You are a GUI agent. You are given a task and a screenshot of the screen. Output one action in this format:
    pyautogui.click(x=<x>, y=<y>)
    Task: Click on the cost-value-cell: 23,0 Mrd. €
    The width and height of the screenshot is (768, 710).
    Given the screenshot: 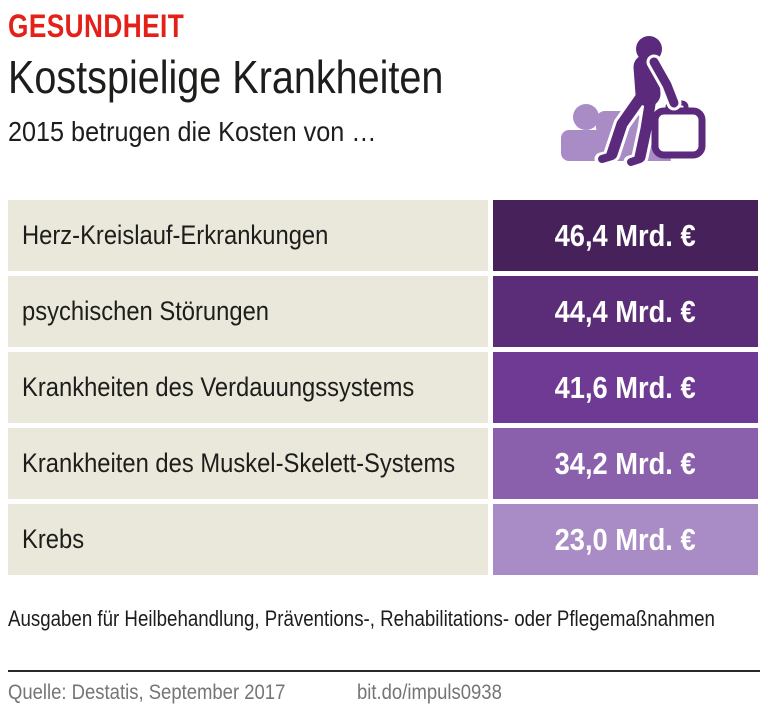 What is the action you would take?
    pyautogui.click(x=625, y=539)
    